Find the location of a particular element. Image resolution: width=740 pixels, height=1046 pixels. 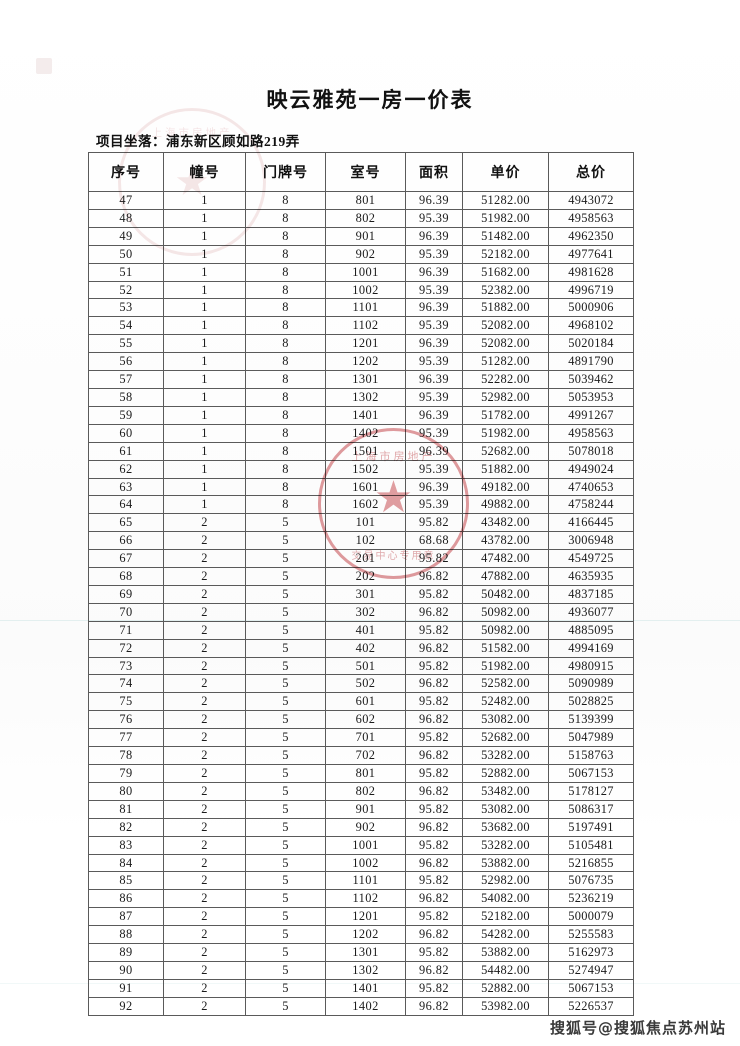

cell-room: 1201 is located at coordinates (365, 917).